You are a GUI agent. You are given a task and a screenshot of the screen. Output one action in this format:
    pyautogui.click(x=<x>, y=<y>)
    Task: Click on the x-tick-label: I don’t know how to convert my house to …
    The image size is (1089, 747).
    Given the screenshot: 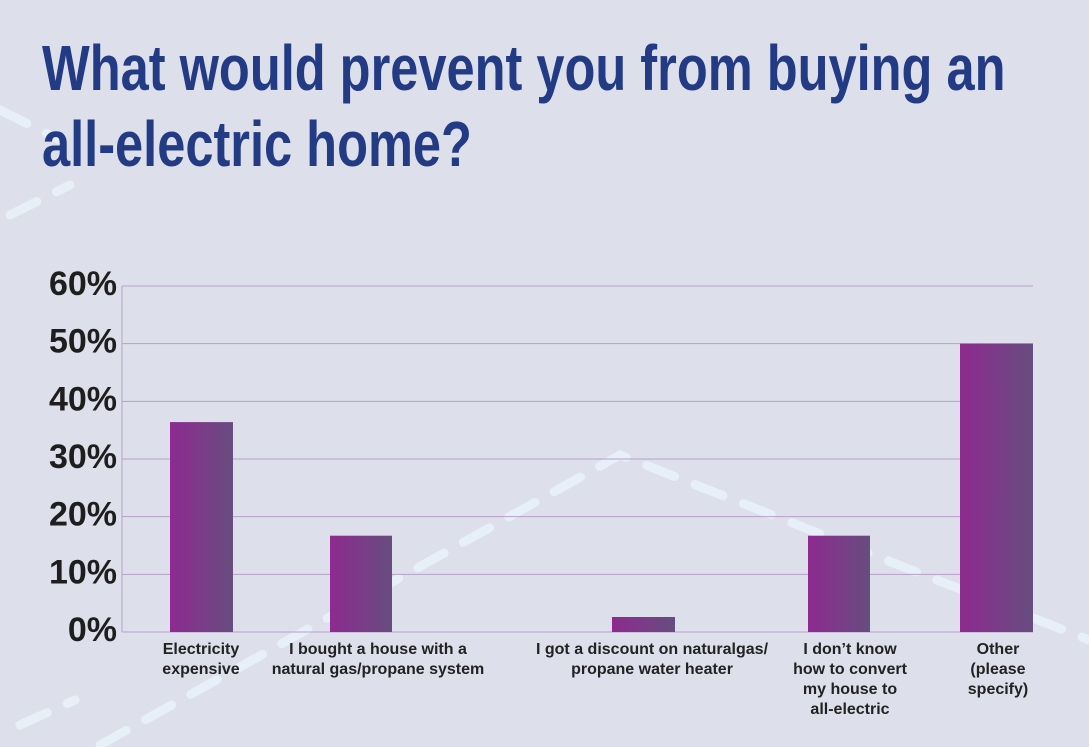 What is the action you would take?
    pyautogui.click(x=850, y=679)
    